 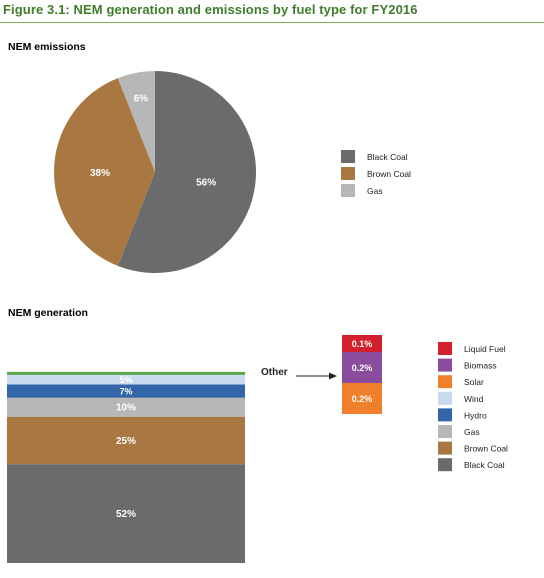 I want to click on bar-label-gas: 10%, so click(x=126, y=408).